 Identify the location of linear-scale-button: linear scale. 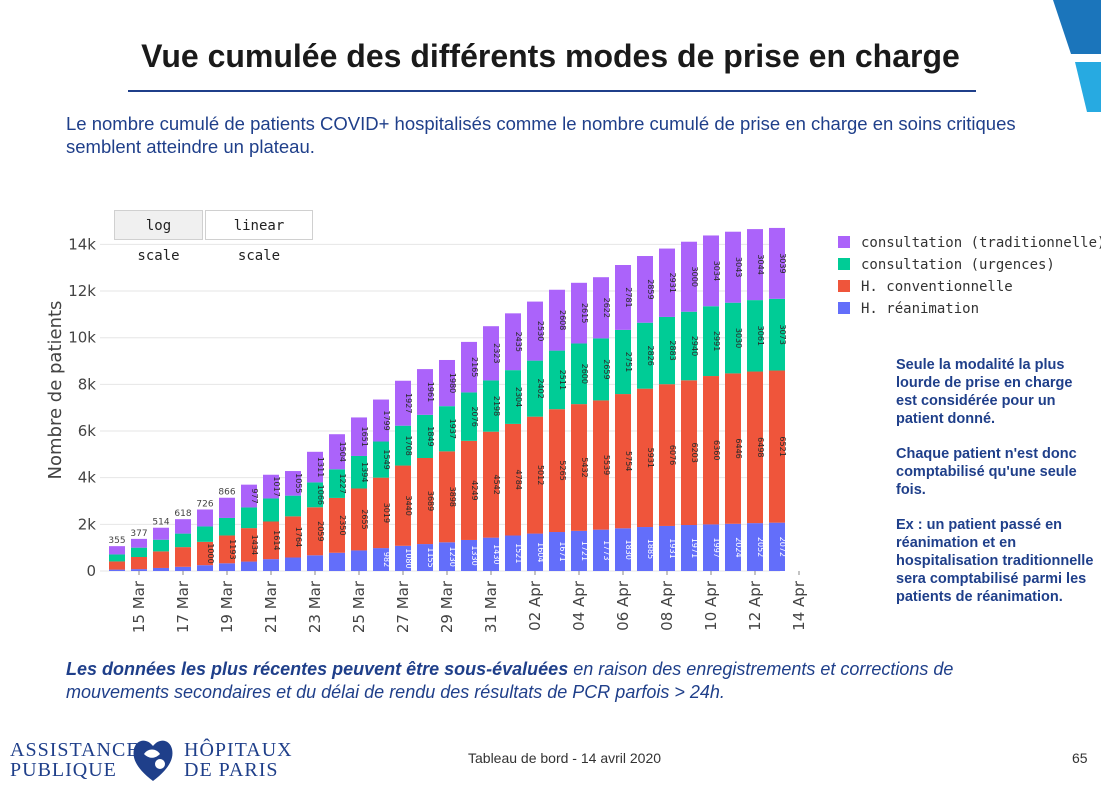
(259, 237).